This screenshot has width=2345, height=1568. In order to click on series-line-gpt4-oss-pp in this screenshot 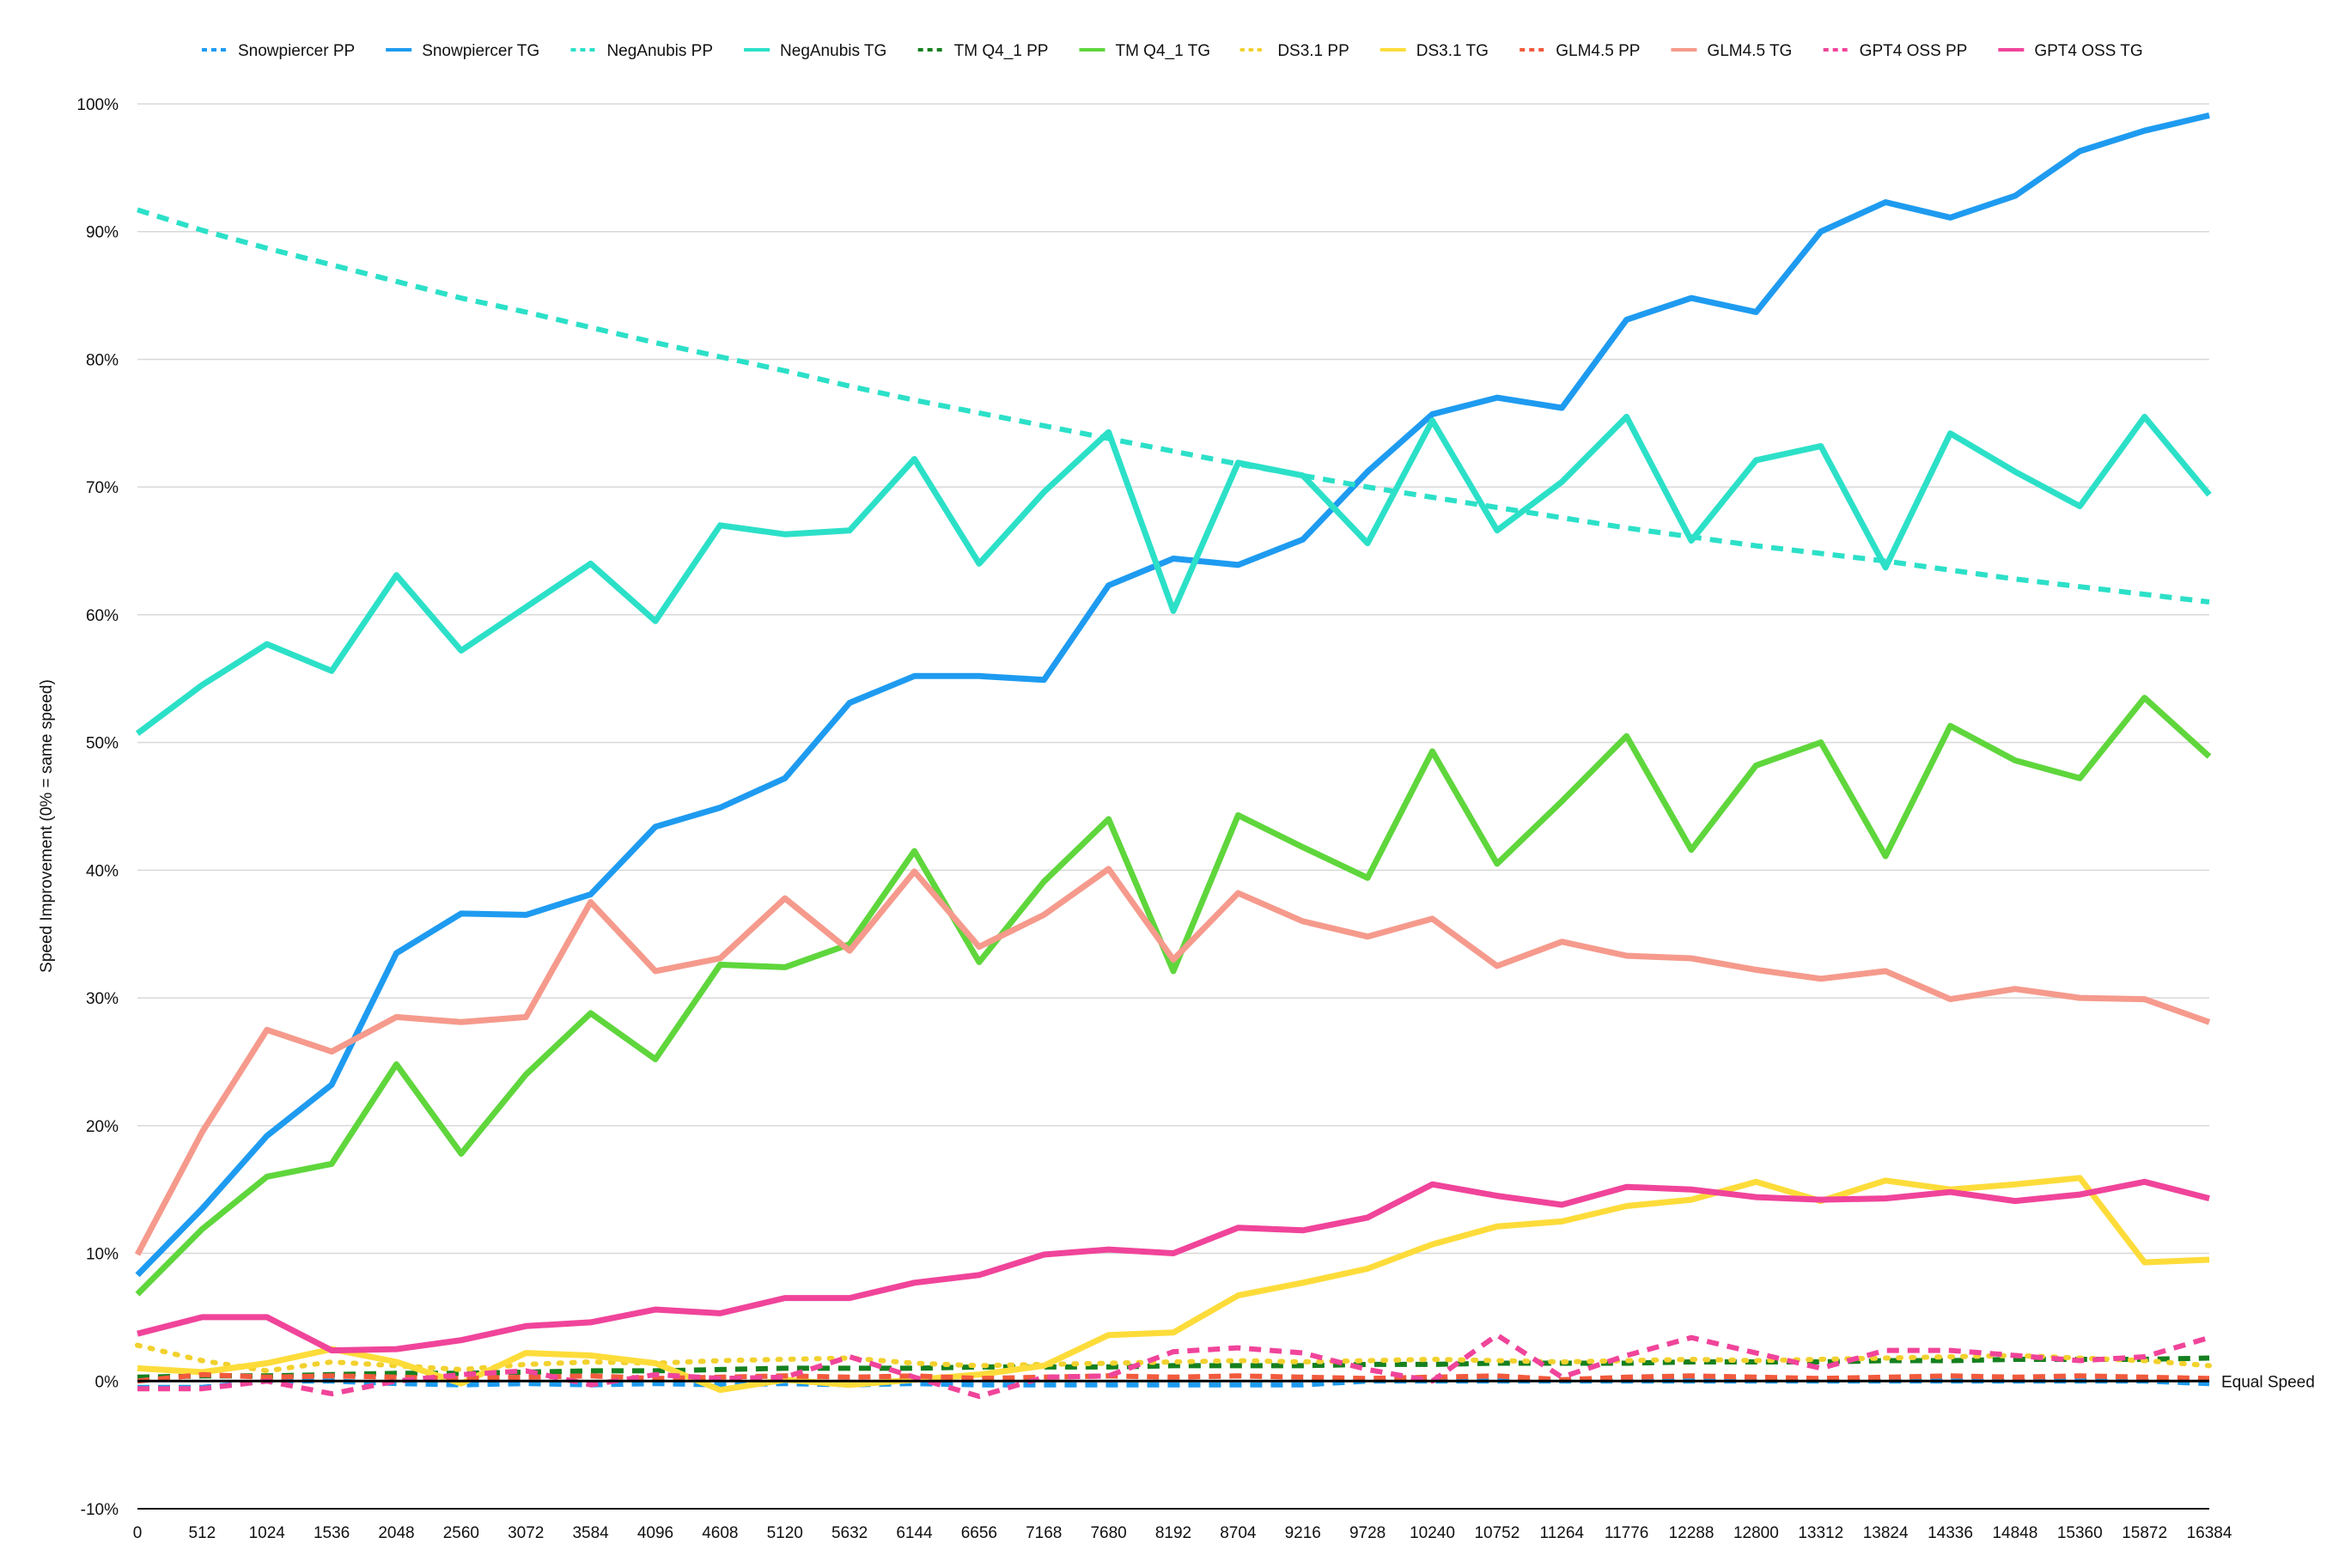, I will do `click(1173, 1366)`.